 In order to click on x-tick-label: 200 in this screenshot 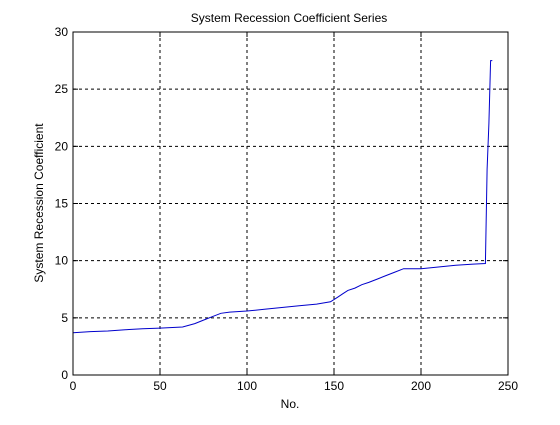, I will do `click(421, 386)`.